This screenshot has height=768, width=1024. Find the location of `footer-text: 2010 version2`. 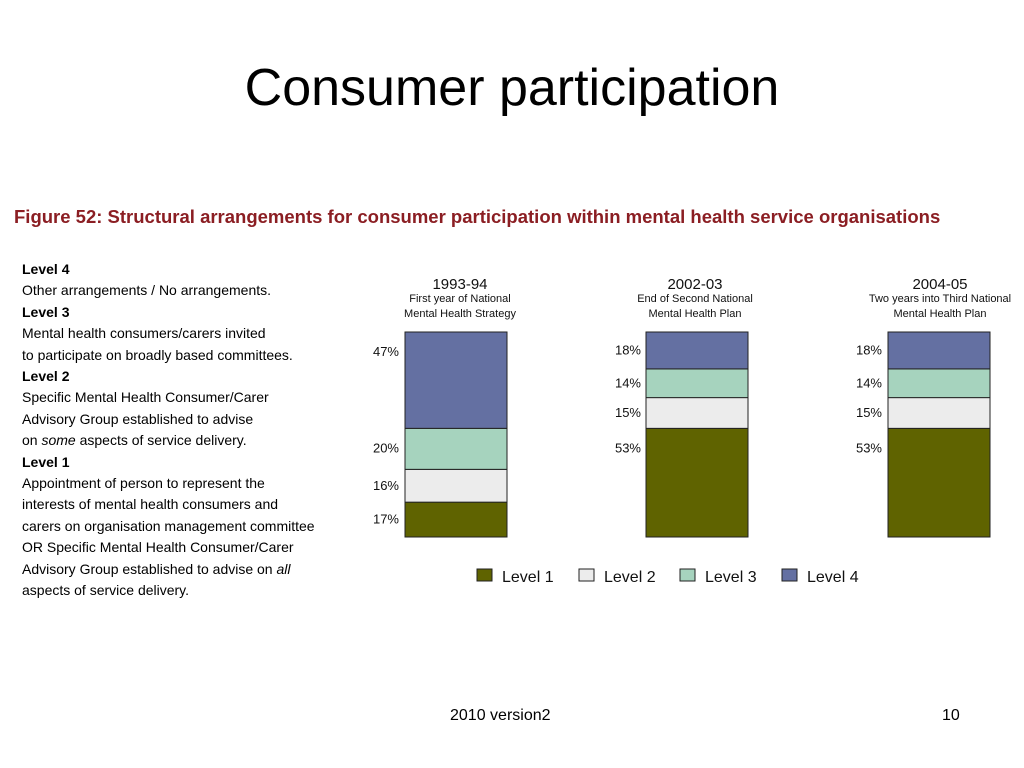

footer-text: 2010 version2 is located at coordinates (500, 715).